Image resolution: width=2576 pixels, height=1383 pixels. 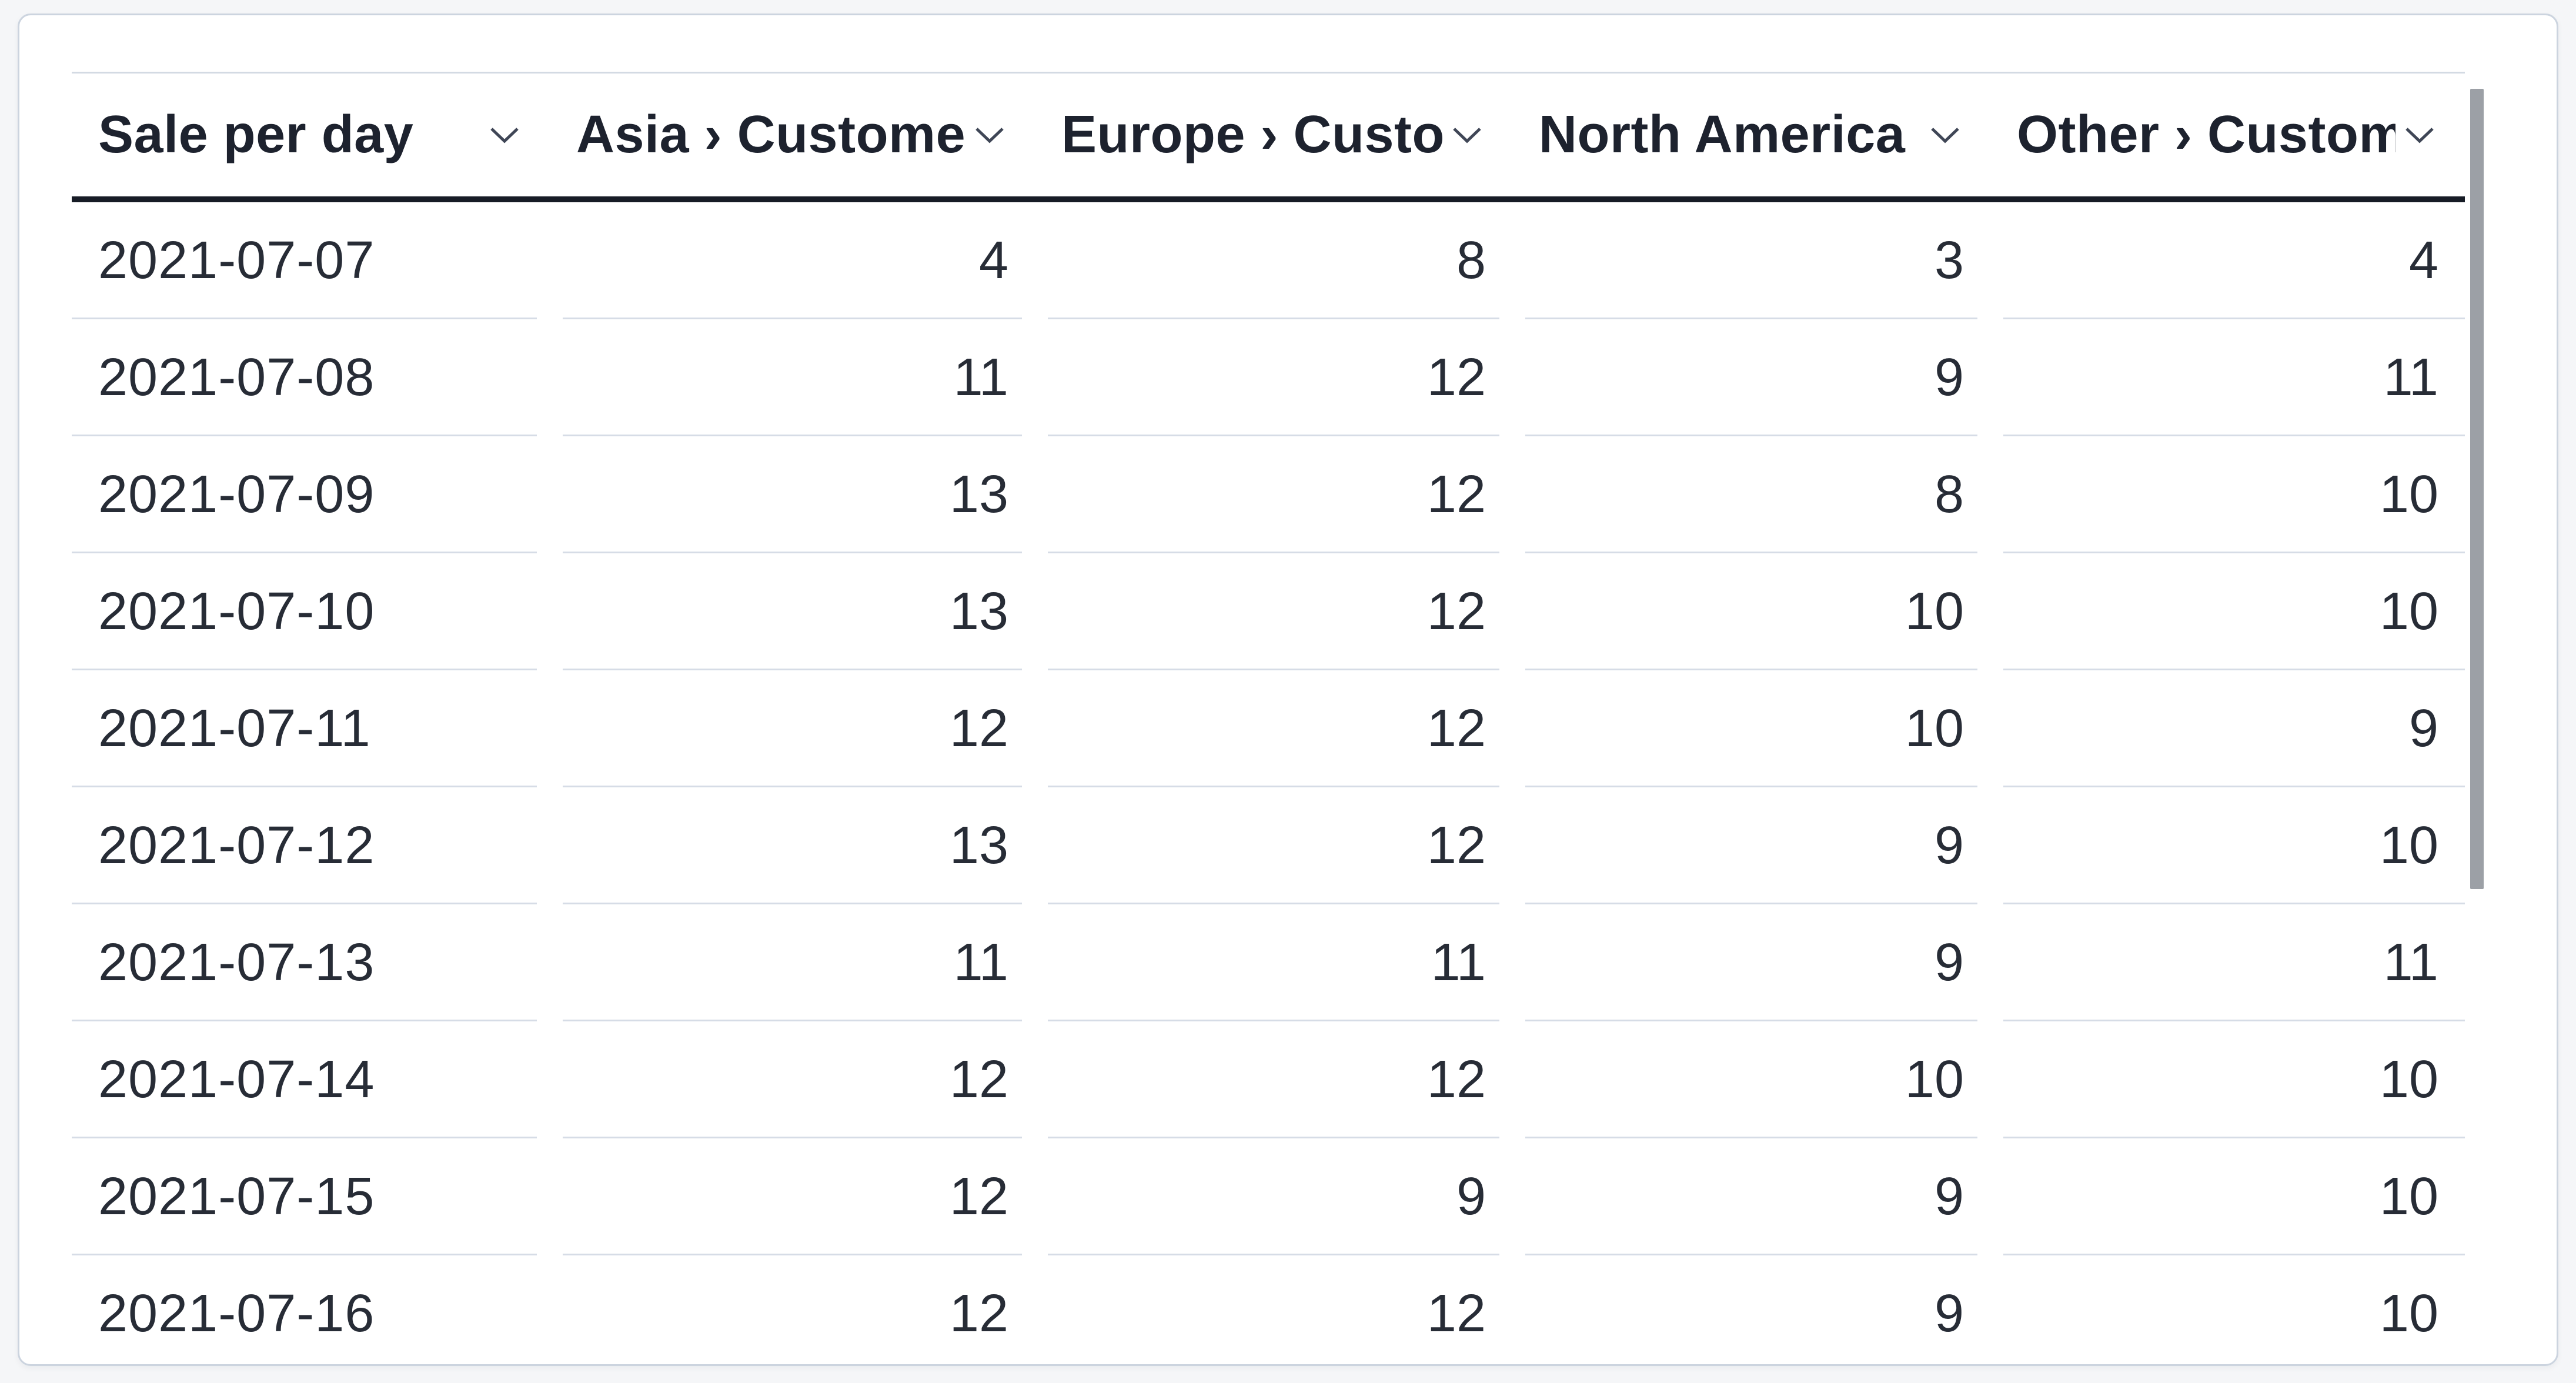 I want to click on column-header-asia-customers: Asia › Customers, so click(x=792, y=135).